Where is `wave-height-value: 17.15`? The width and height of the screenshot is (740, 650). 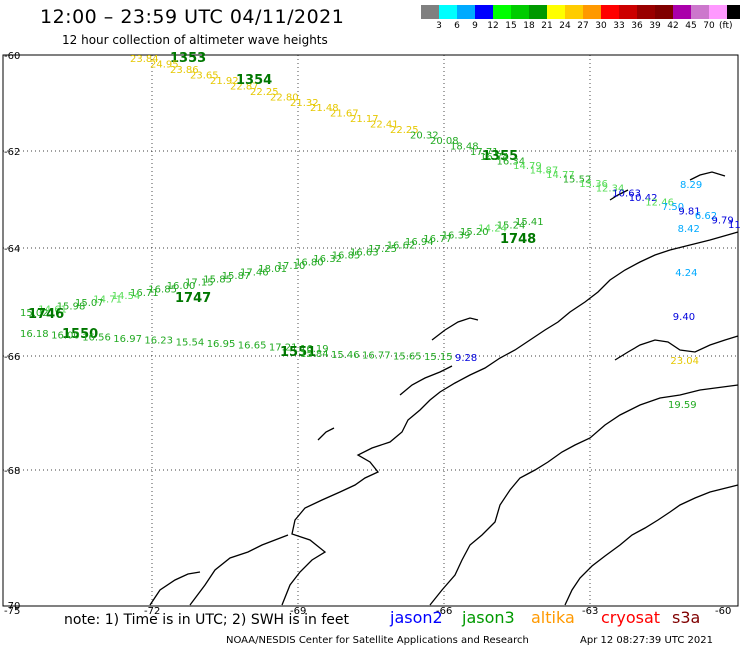 wave-height-value: 17.15 is located at coordinates (199, 283).